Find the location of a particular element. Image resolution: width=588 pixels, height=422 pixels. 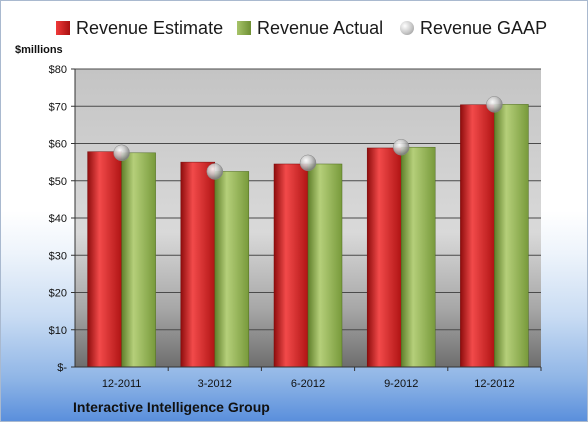

legend-item-gaap: Revenue GAAP is located at coordinates (473, 28).